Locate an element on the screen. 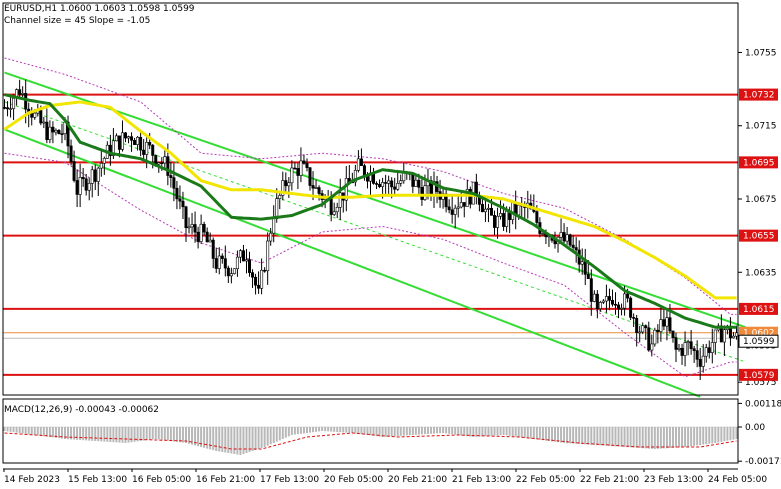 The height and width of the screenshot is (489, 781). time-tick-label: 20 Feb 05:00 is located at coordinates (353, 480).